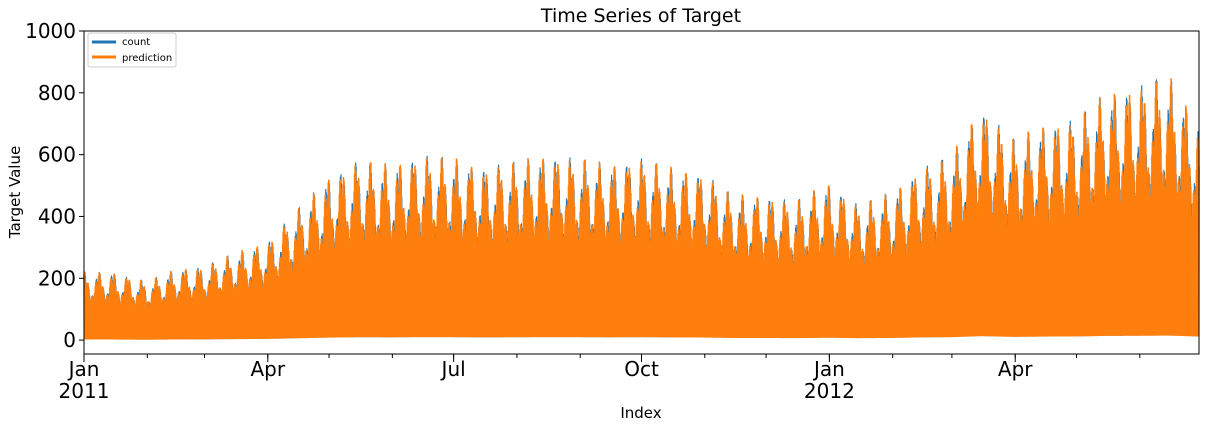 Image resolution: width=1207 pixels, height=428 pixels. What do you see at coordinates (136, 42) in the screenshot?
I see `legend-label-count: count` at bounding box center [136, 42].